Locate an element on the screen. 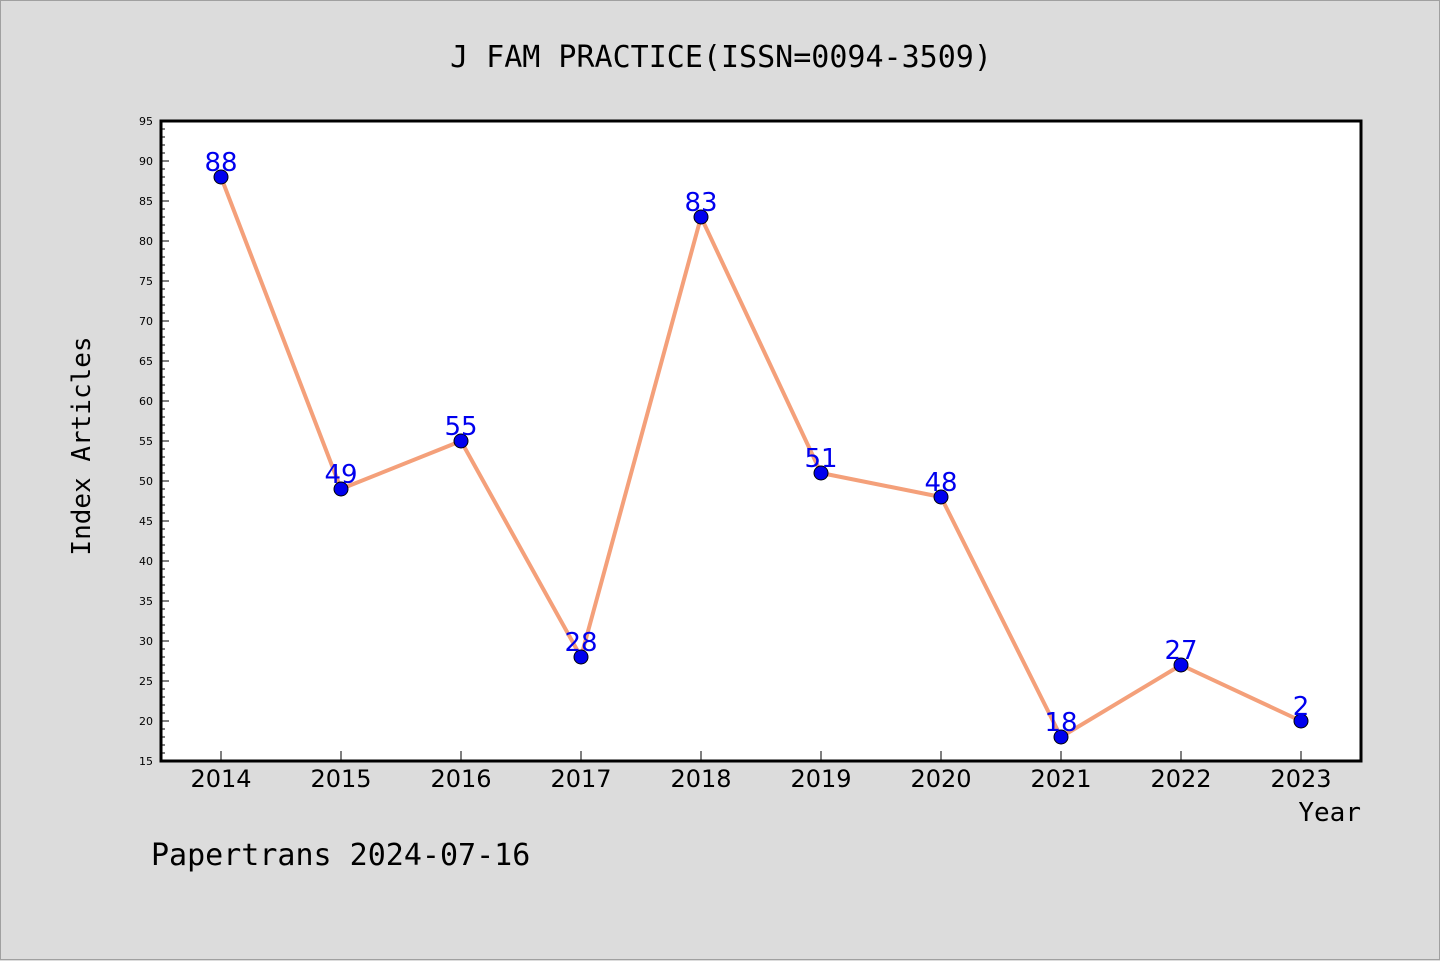 The width and height of the screenshot is (1440, 961). x-tick-label: 2022 is located at coordinates (1180, 779).